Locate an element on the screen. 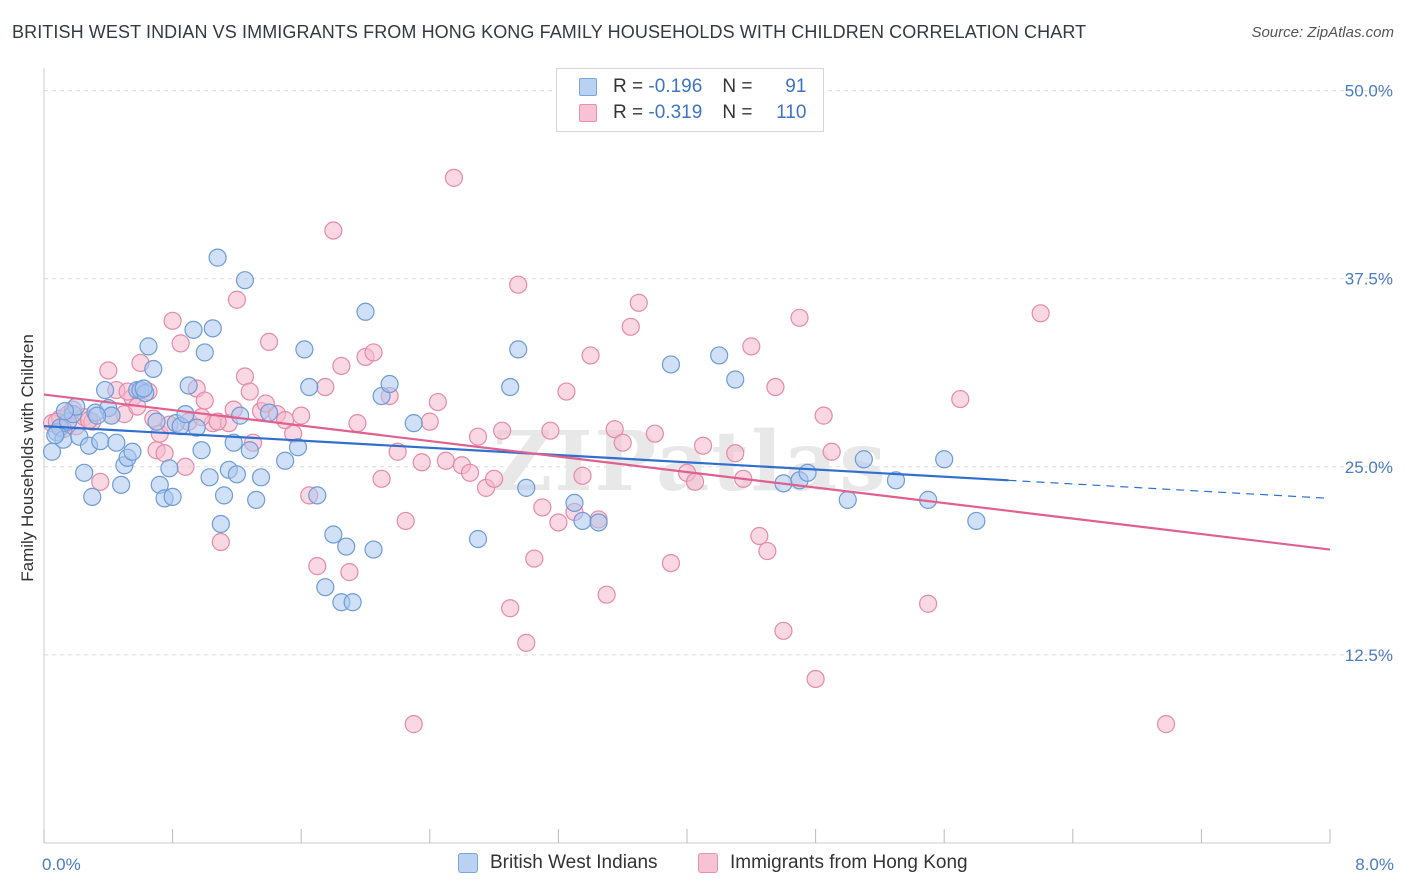  legend-r-value: -0.319 is located at coordinates (675, 112).